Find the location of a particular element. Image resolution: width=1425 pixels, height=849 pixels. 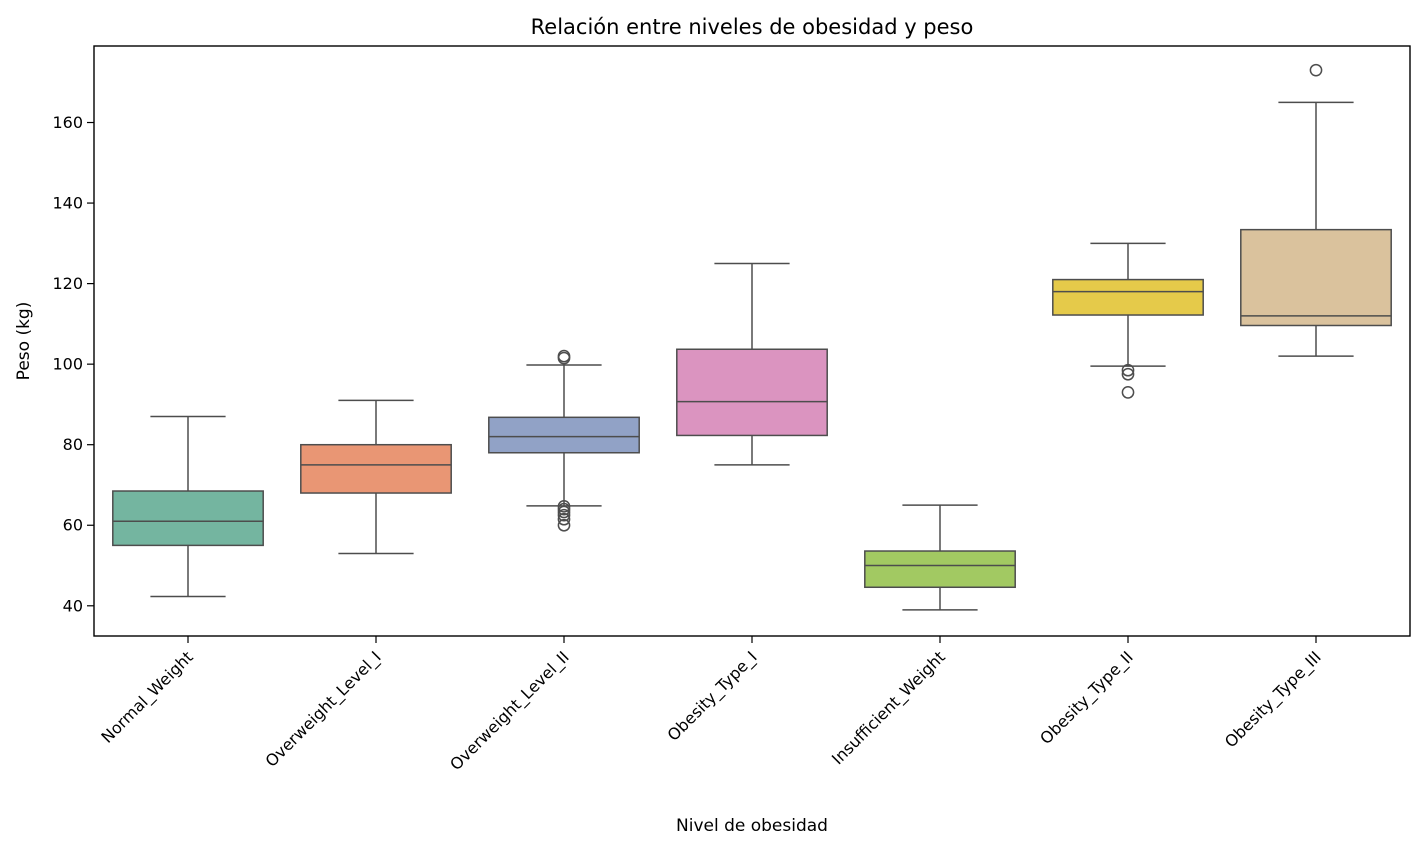

box-group-obesity-type-i is located at coordinates (752, 364).